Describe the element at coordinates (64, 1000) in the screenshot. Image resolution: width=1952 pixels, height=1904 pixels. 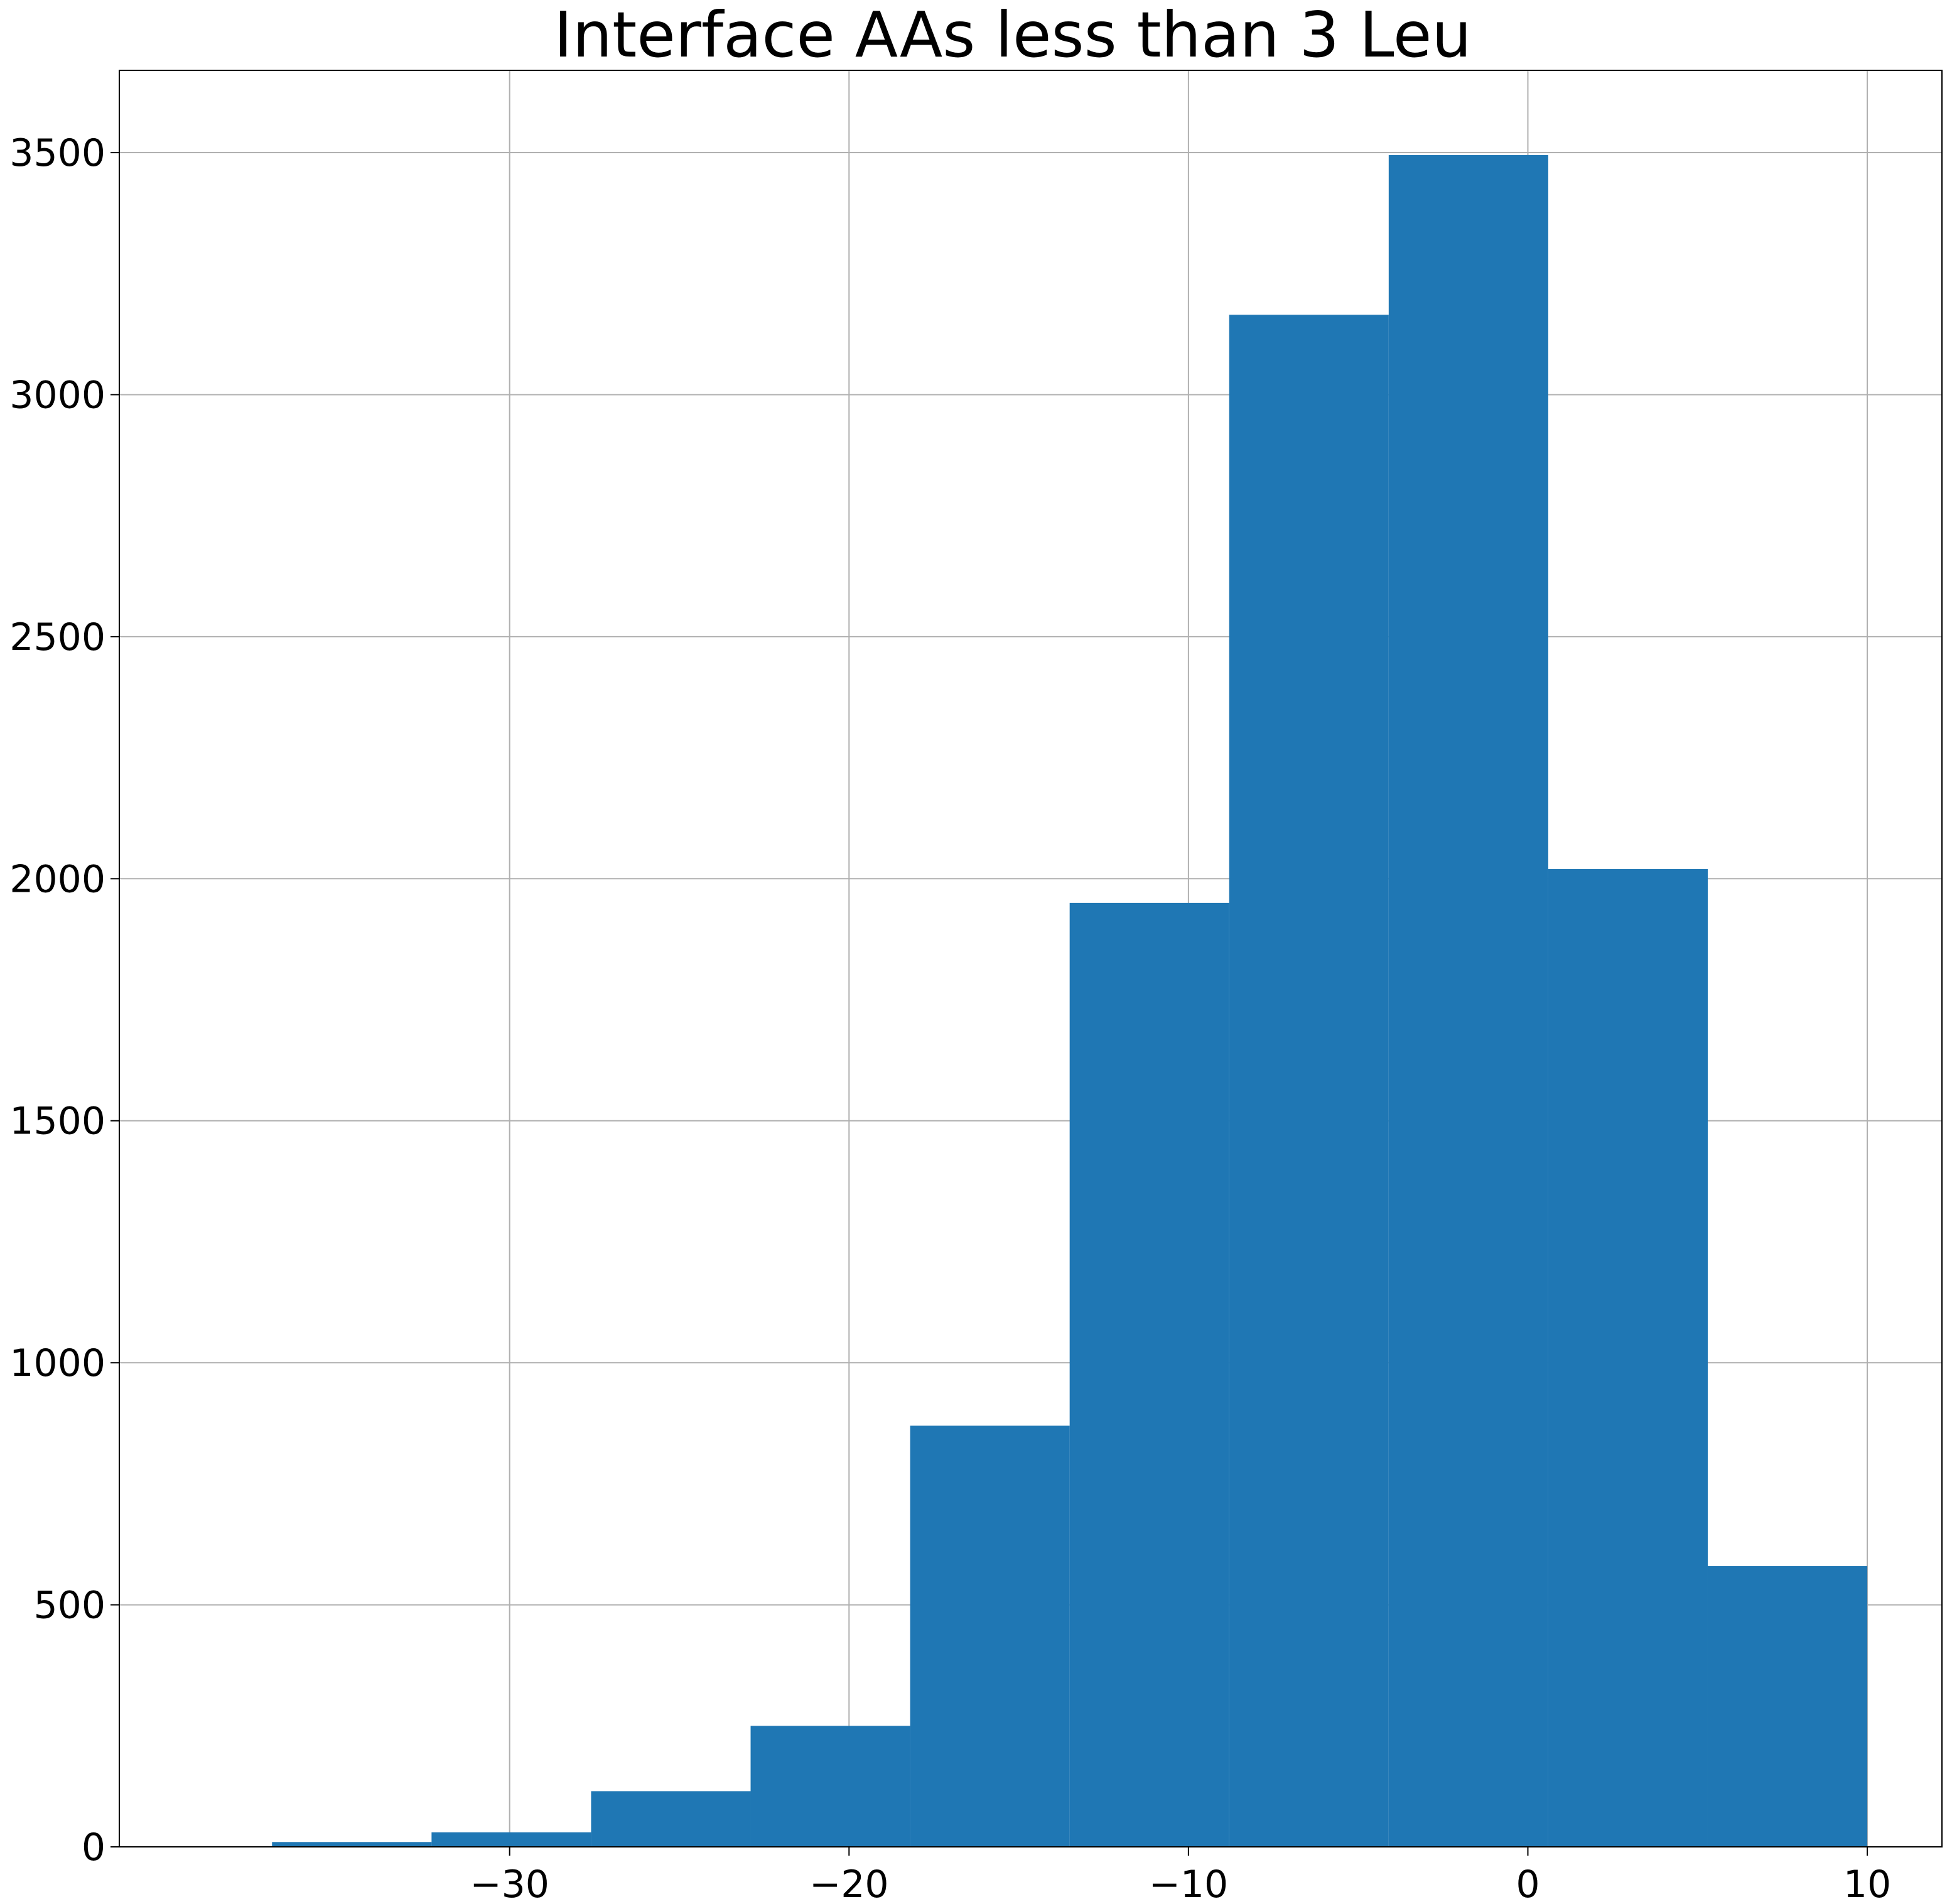
I see `y-axis-ticks: 0 500 1000 1500 2000 2500 3000 3500` at that location.